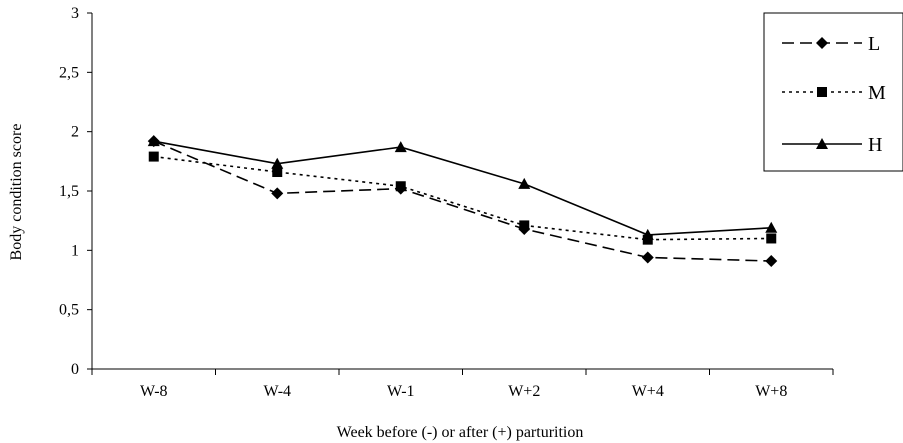 The width and height of the screenshot is (903, 443). What do you see at coordinates (75, 132) in the screenshot?
I see `y-tick-label: 2` at bounding box center [75, 132].